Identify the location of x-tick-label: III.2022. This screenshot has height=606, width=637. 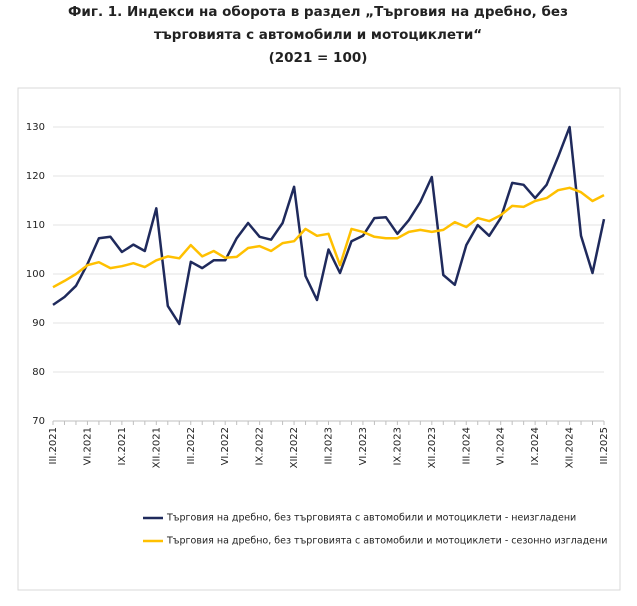
(191, 445).